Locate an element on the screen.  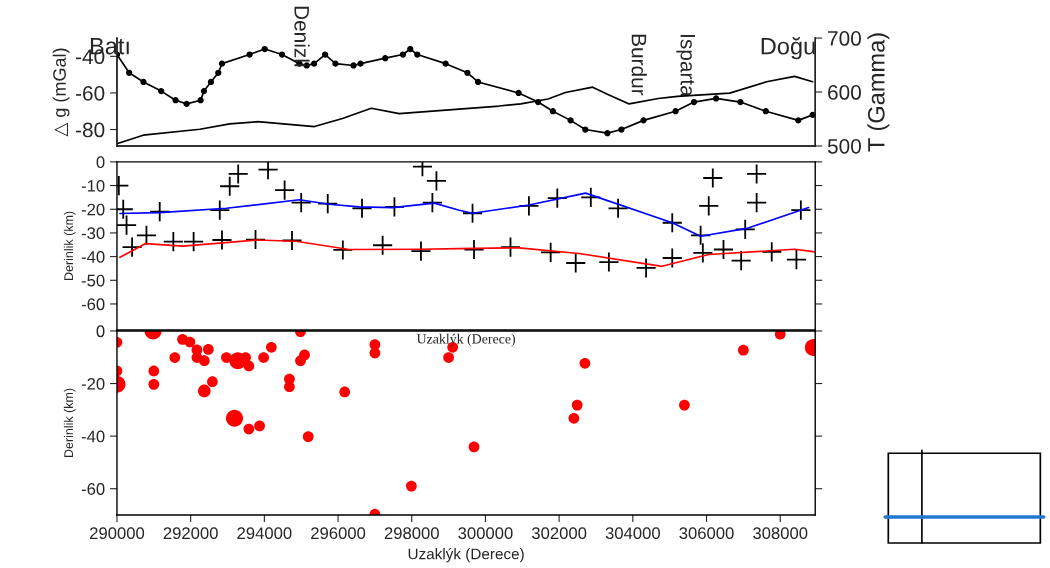
y2-tick-label: 600 is located at coordinates (844, 92).